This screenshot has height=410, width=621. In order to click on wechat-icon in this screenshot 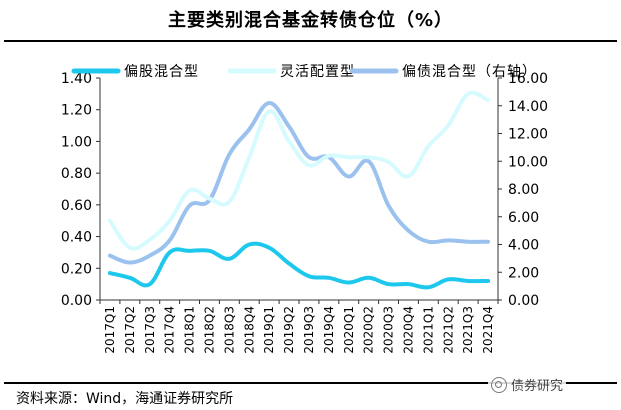, I will do `click(499, 384)`.